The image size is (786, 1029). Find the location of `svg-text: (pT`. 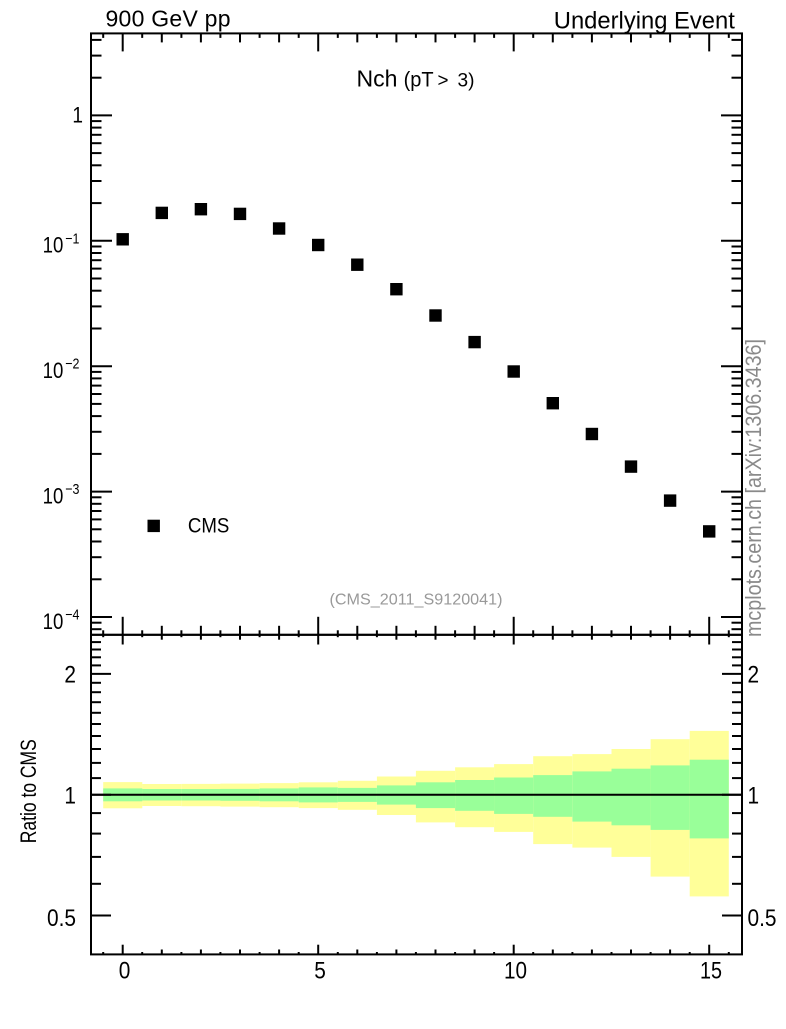

svg-text: (pT is located at coordinates (419, 79).